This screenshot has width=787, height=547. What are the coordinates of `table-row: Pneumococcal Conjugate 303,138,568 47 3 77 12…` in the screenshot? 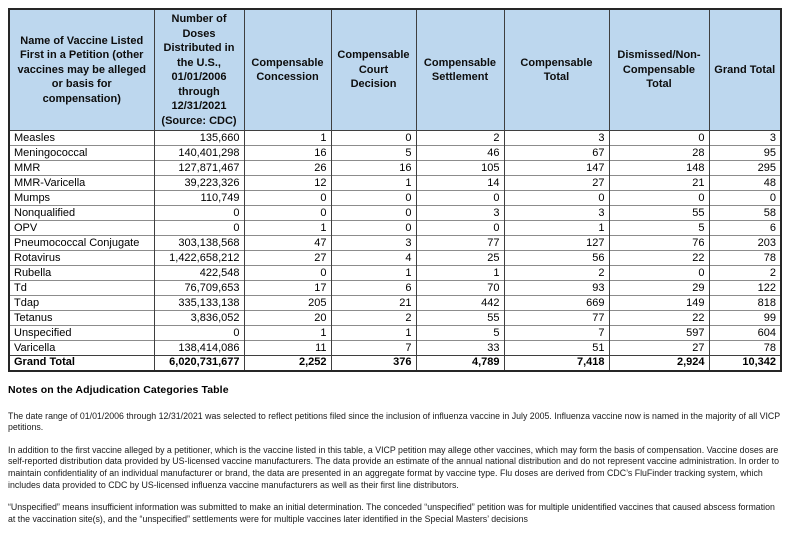 It's located at (395, 243).